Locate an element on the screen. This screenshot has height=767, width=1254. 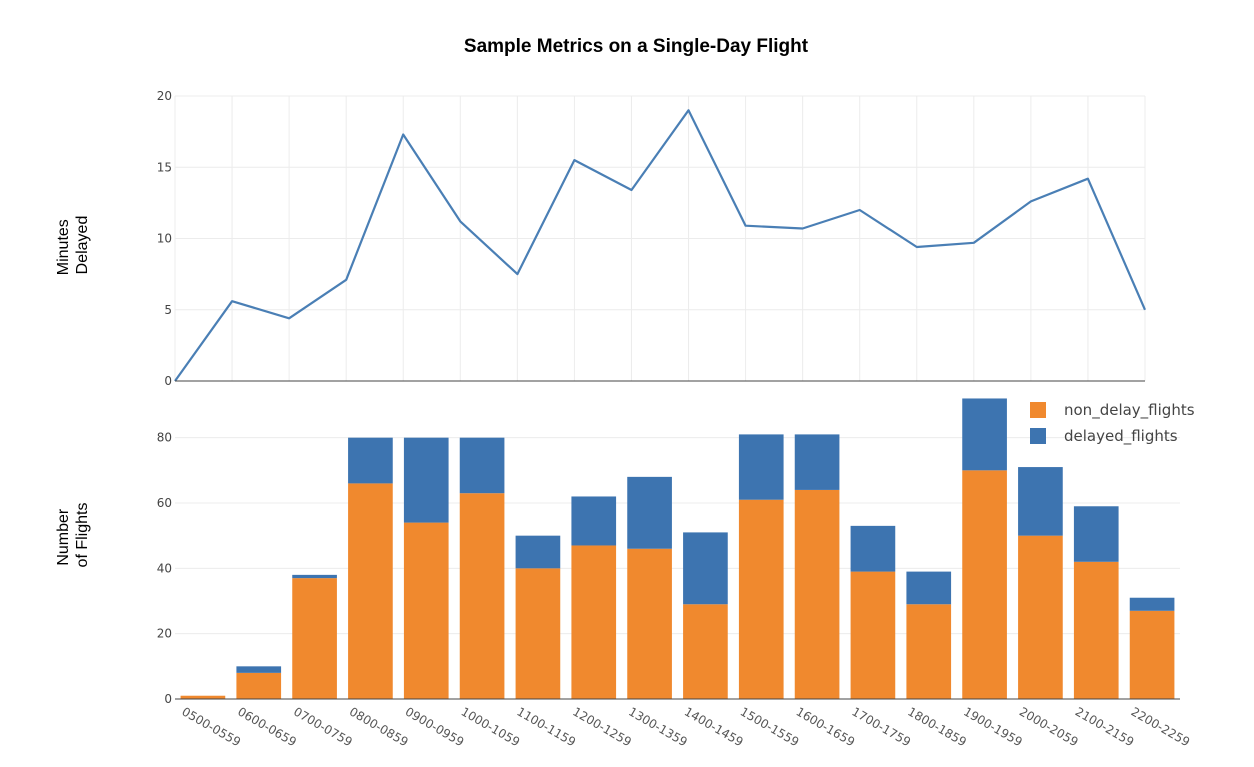
legend-swatch-delayed_flights is located at coordinates (1038, 436).